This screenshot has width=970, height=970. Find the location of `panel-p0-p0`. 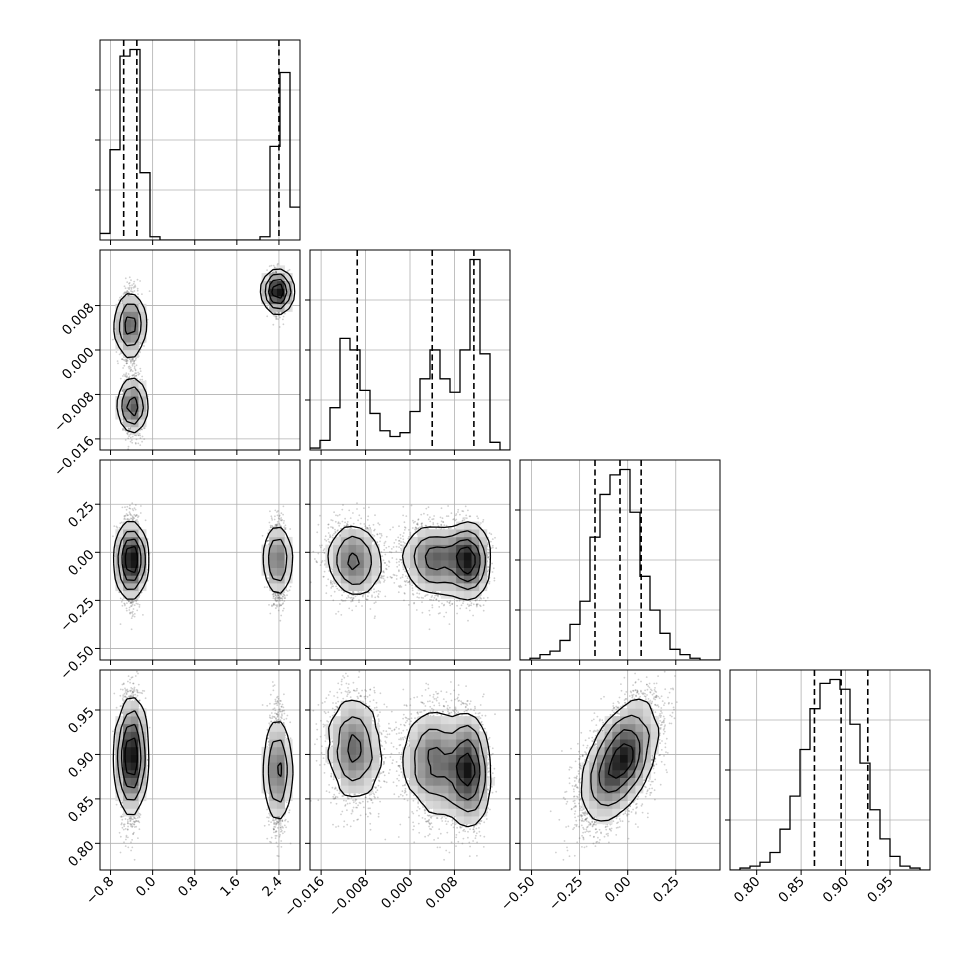

panel-p0-p0 is located at coordinates (198, 142).